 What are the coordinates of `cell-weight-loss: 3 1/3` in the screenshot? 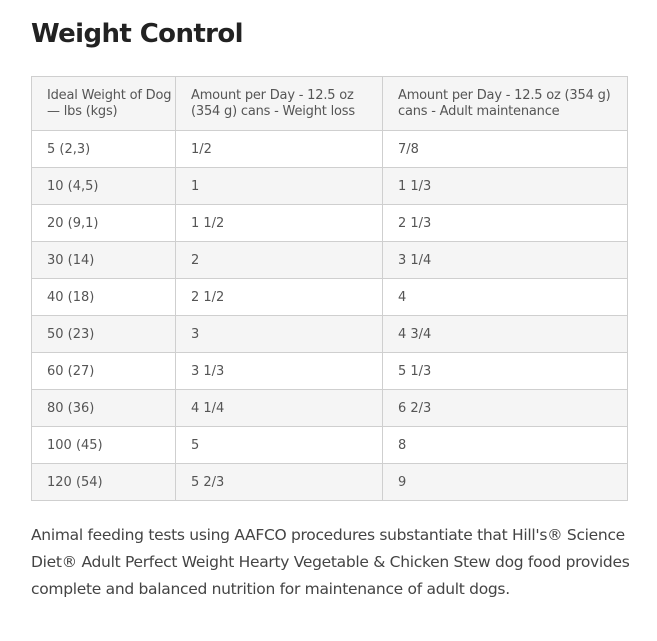 It's located at (279, 371).